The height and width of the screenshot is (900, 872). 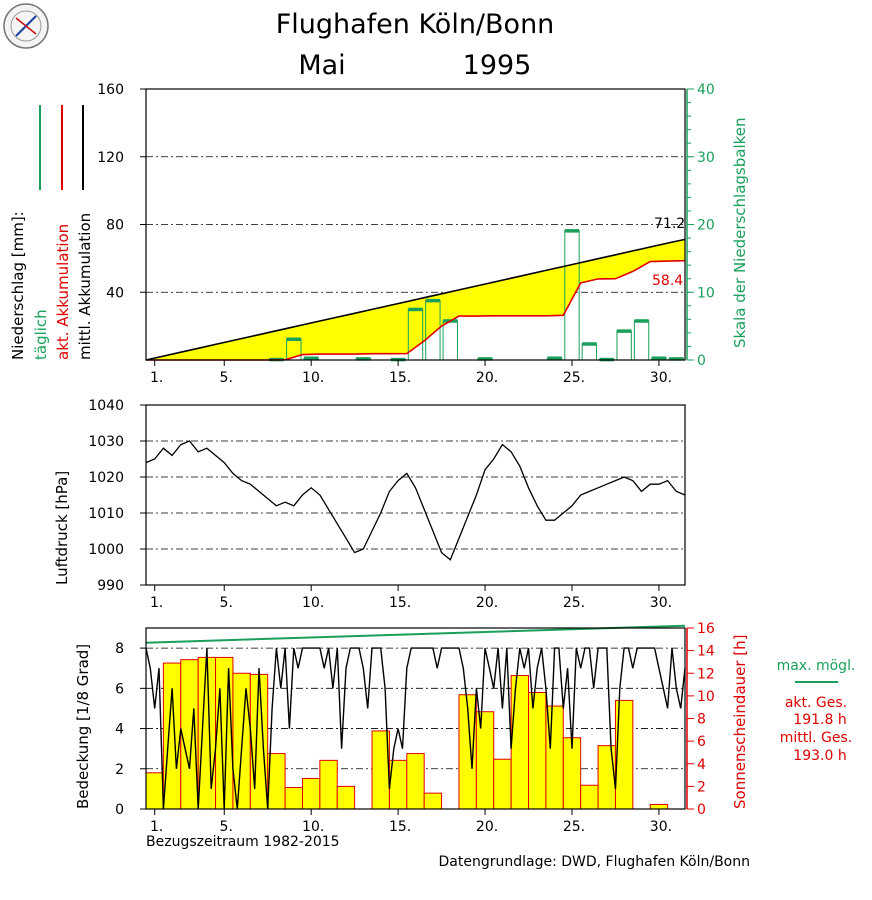 I want to click on actual-total-label: 58.4, so click(x=667, y=281).